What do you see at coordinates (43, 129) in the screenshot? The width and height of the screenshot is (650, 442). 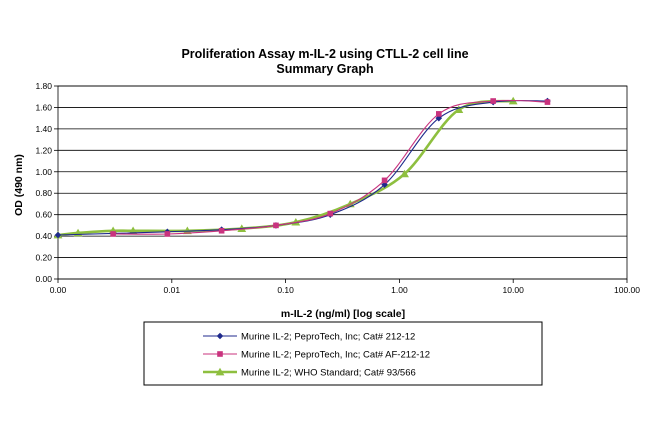 I see `y-tick-label: 1.40` at bounding box center [43, 129].